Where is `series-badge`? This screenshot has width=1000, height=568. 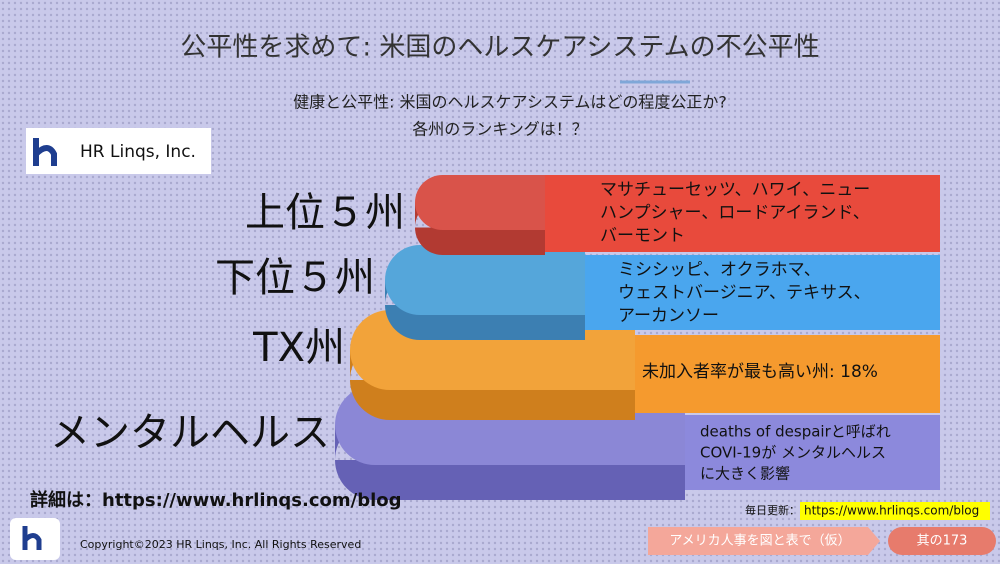 series-badge is located at coordinates (764, 541).